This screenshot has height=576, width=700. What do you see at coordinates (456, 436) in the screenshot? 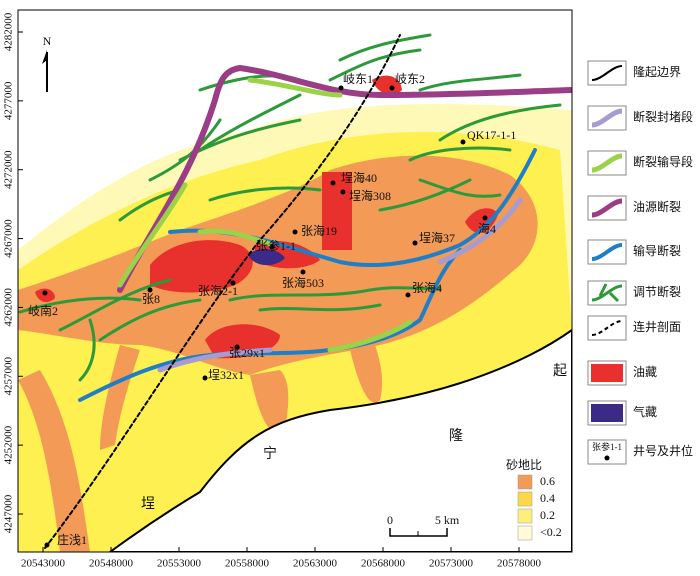
I see `region-label: 隆` at bounding box center [456, 436].